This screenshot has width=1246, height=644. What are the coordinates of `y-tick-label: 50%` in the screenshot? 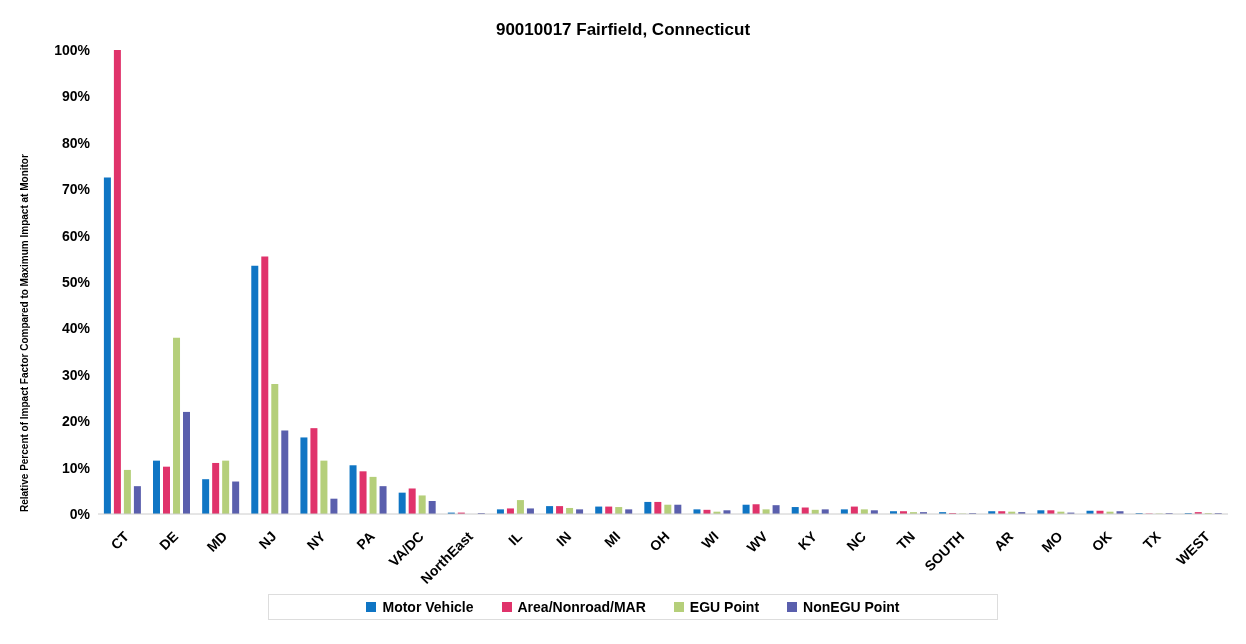 It's located at (76, 281).